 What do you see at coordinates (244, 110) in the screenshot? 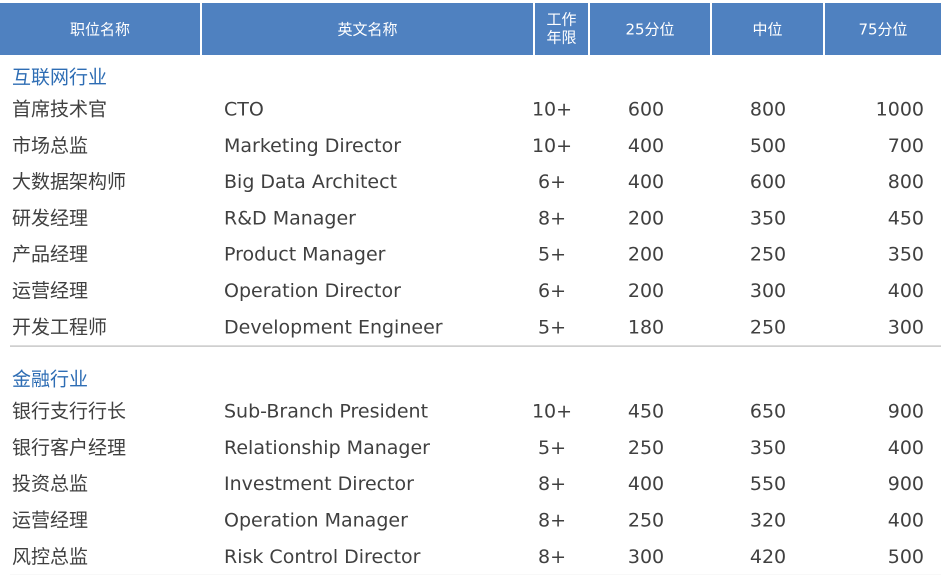
I see `cell: CTO` at bounding box center [244, 110].